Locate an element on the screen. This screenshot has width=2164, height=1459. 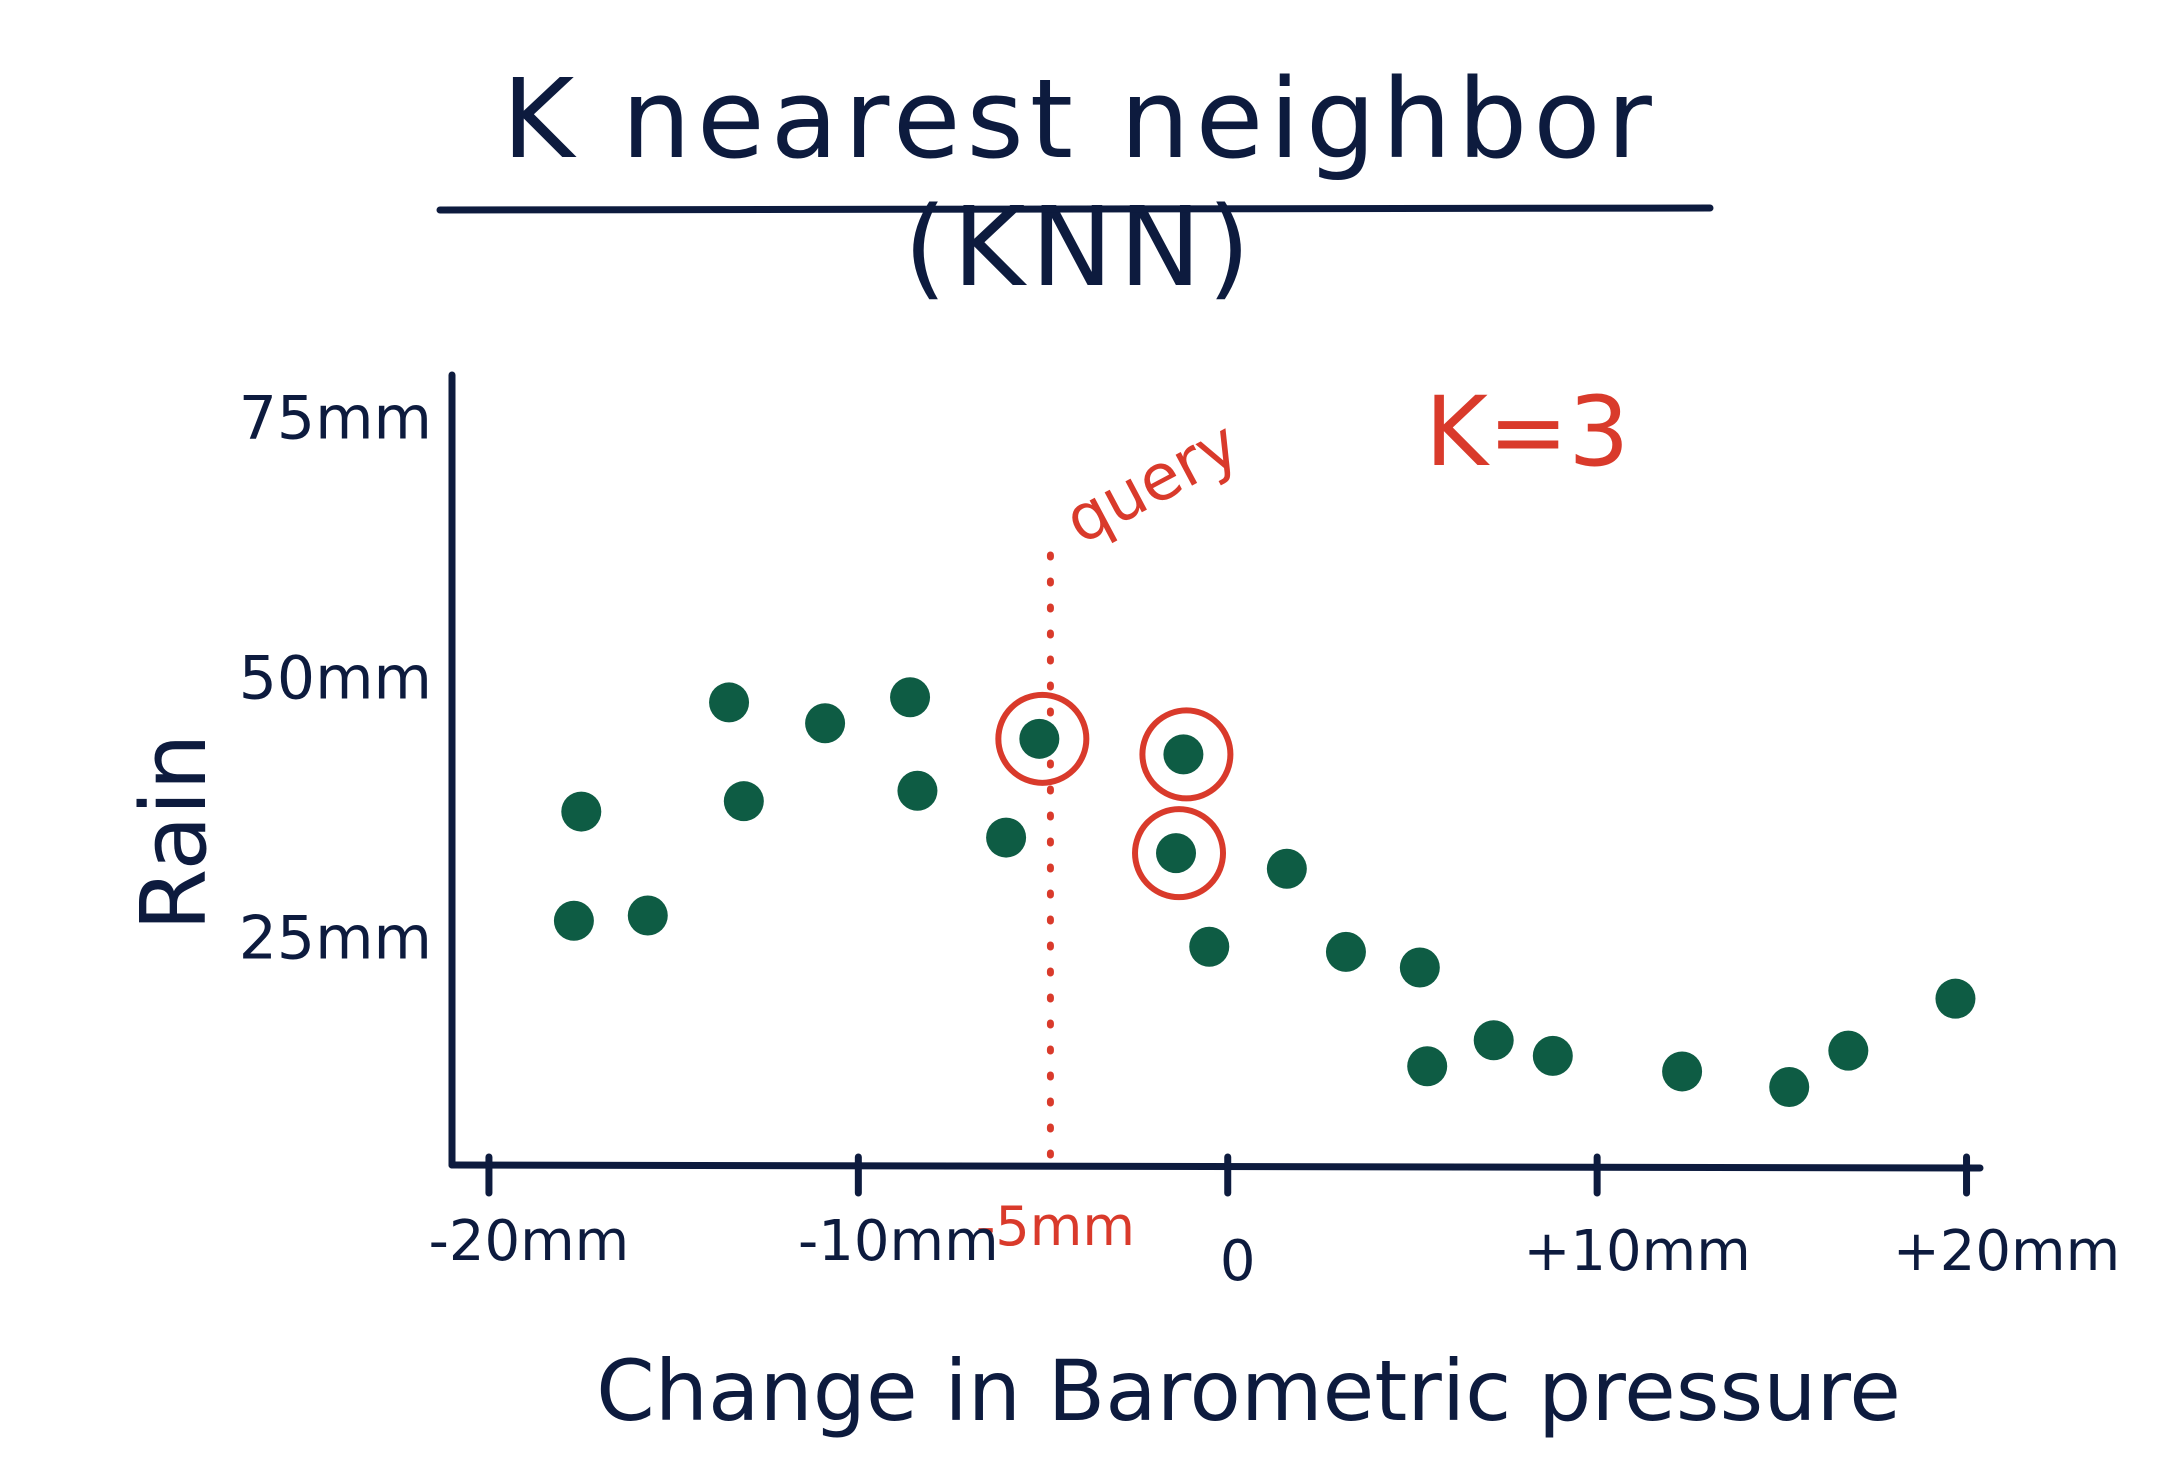
y-tick-label: 50mm is located at coordinates (335, 678).